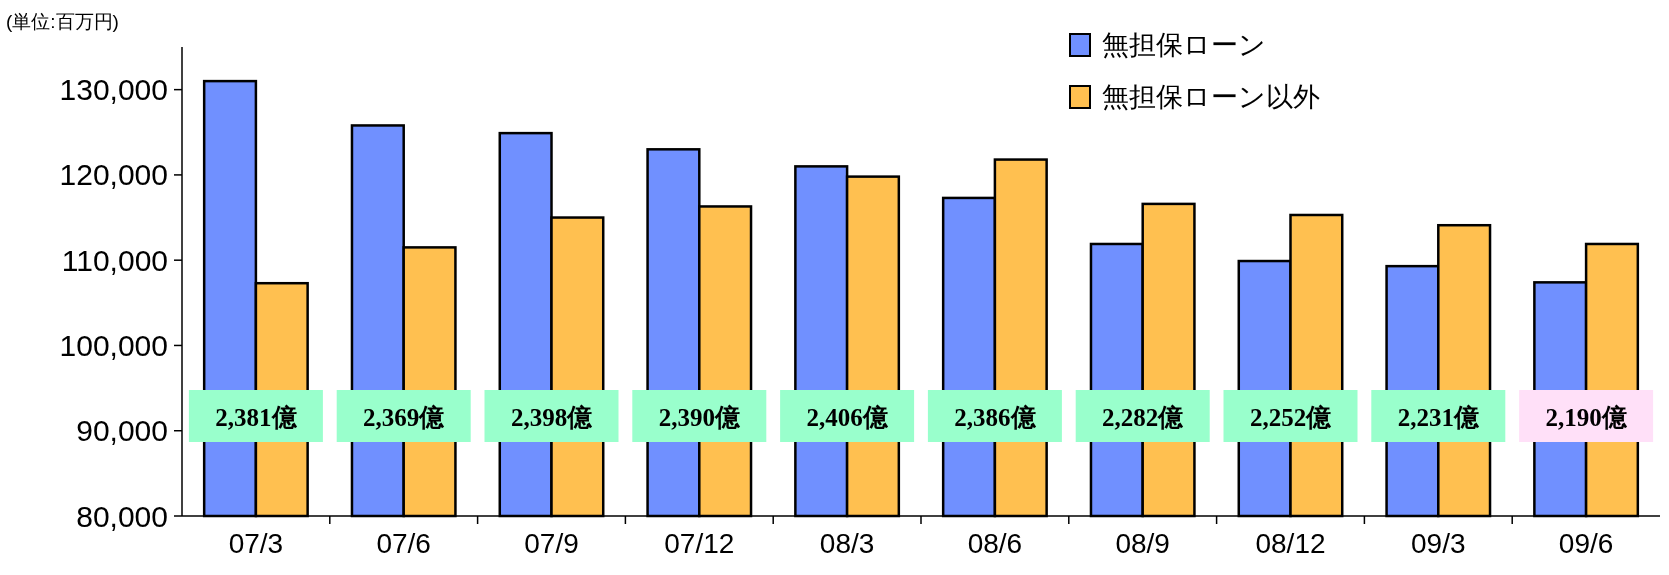 The image size is (1669, 575). What do you see at coordinates (1586, 543) in the screenshot?
I see `x-tick-label: 09/6` at bounding box center [1586, 543].